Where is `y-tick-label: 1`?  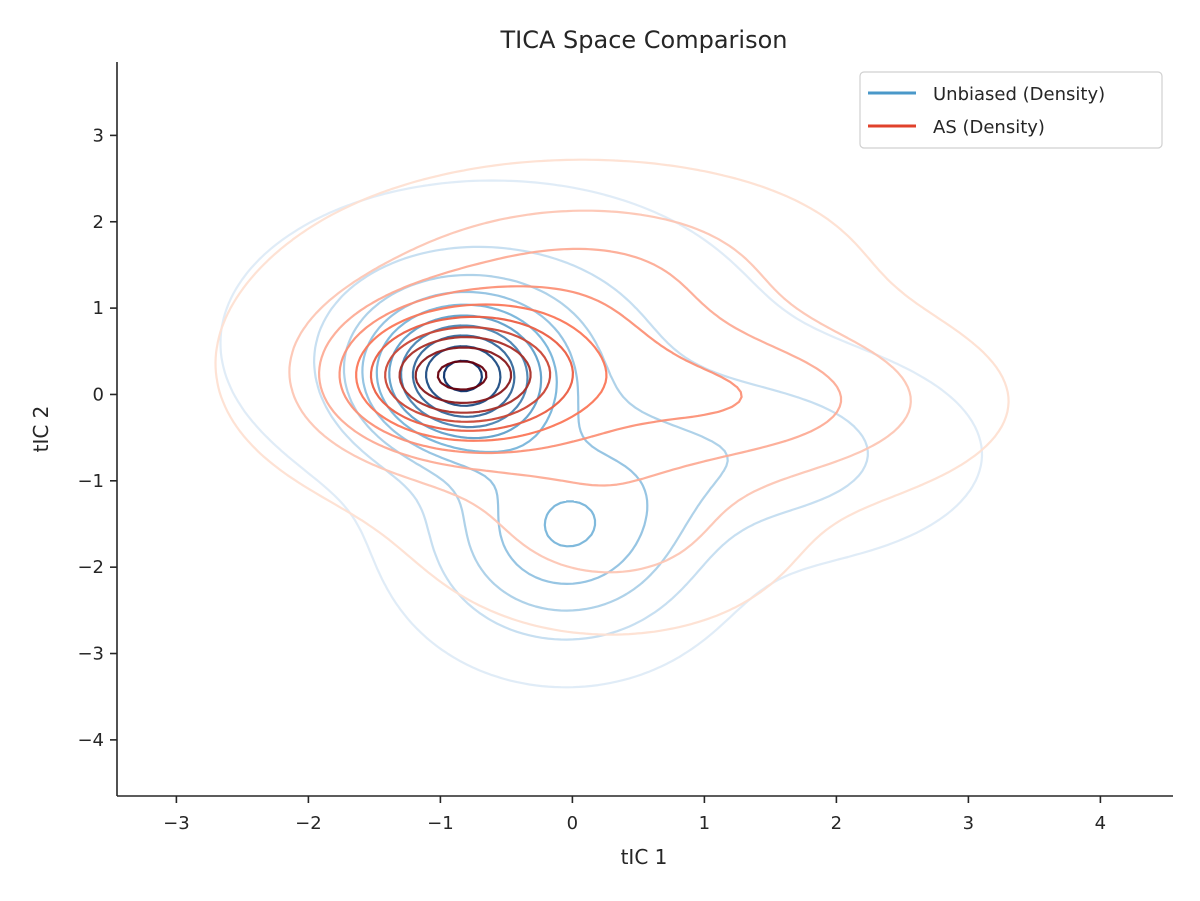 y-tick-label: 1 is located at coordinates (98, 308).